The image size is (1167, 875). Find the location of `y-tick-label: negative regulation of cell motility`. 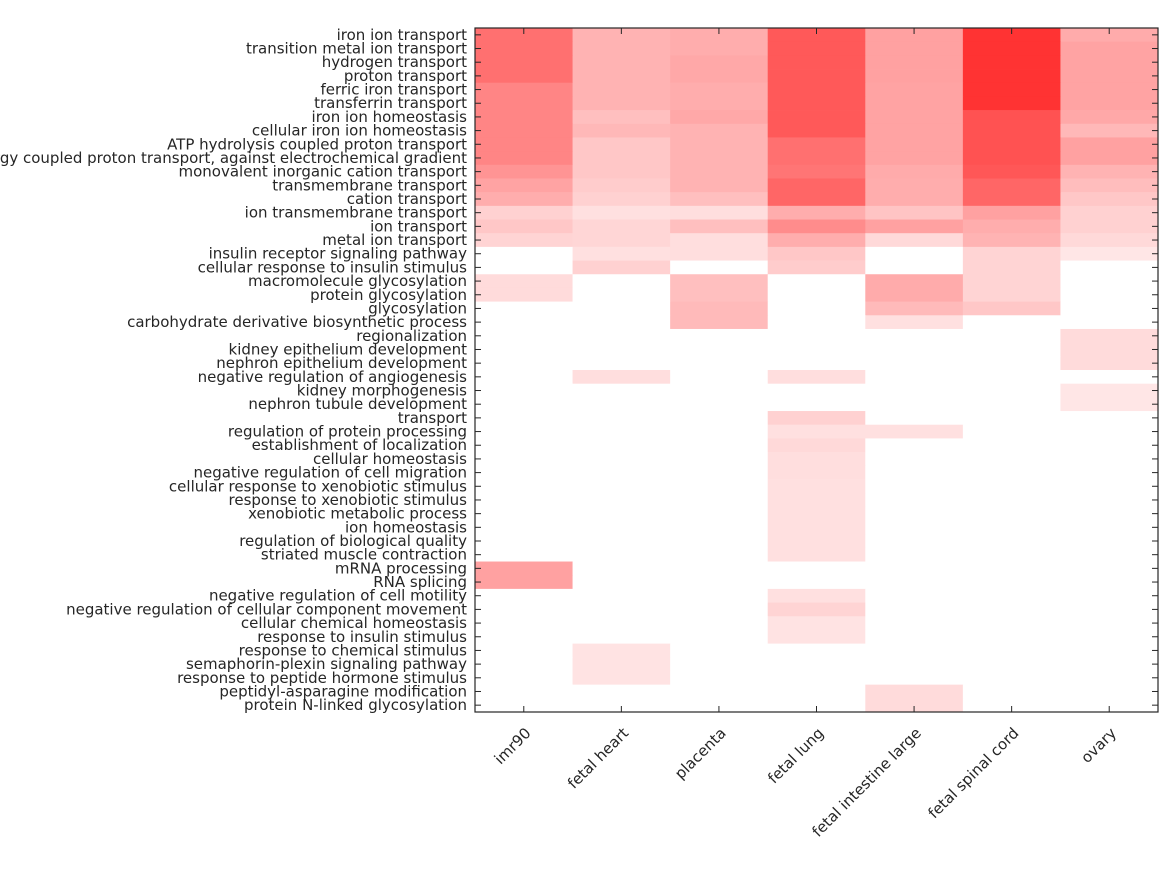

y-tick-label: negative regulation of cell motility is located at coordinates (338, 596).